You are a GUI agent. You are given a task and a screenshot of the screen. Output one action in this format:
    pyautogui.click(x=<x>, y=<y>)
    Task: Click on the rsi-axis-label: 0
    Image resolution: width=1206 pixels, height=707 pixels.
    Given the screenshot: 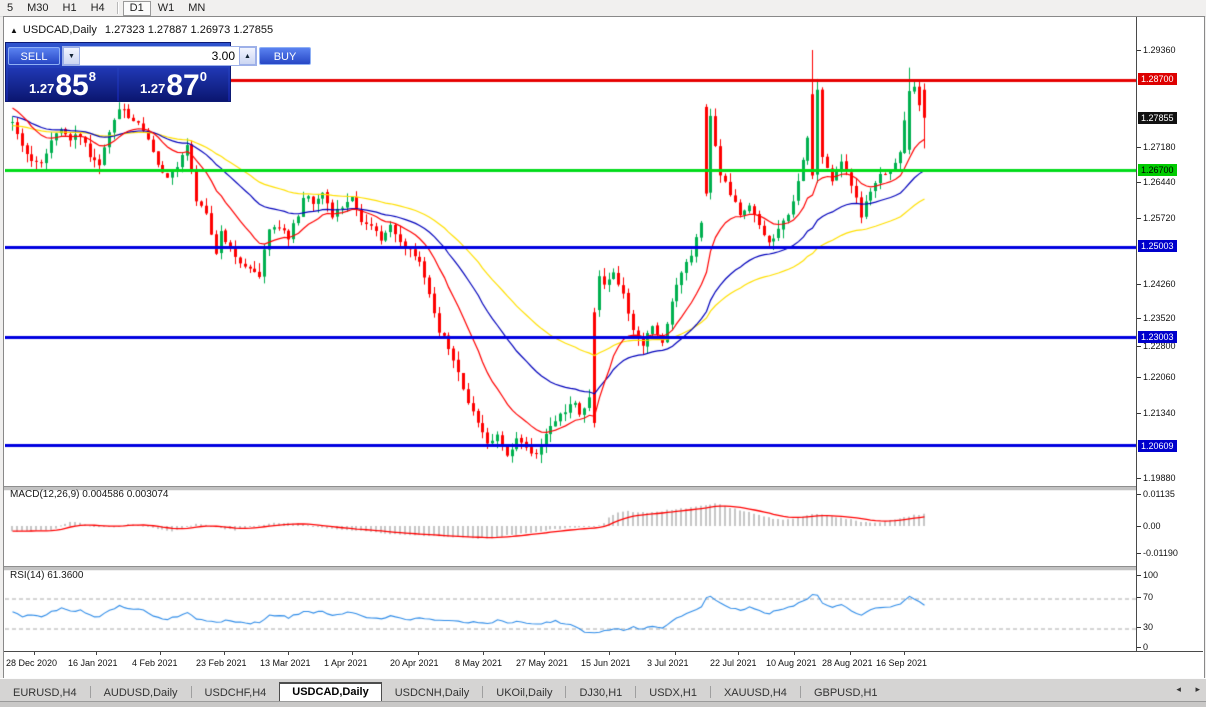 What is the action you would take?
    pyautogui.click(x=1146, y=647)
    